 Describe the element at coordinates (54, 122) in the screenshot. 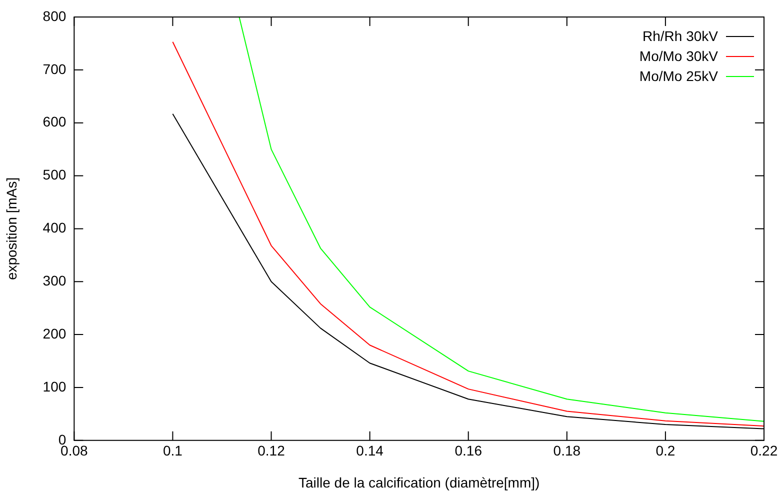

I see `y-tick-label: 600` at that location.